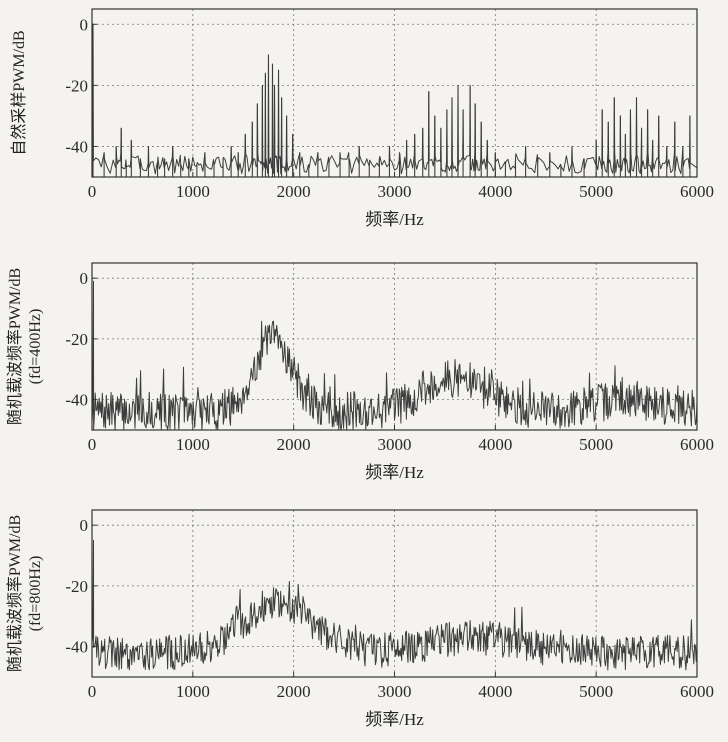  Describe the element at coordinates (35, 347) in the screenshot. I see `y-axis-label: (fd=400Hz)` at that location.